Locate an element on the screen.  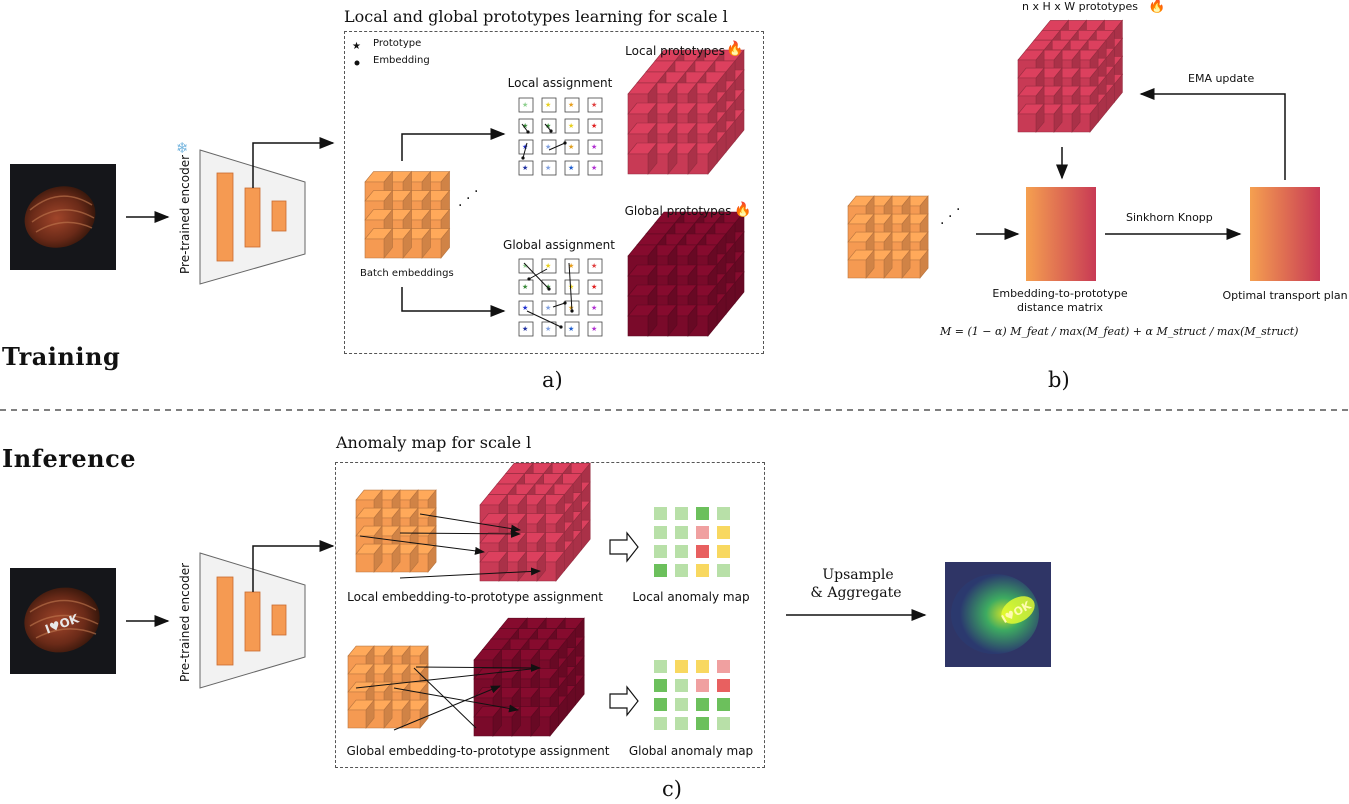
distance-matrix-label-1: Embedding-to-prototype is located at coordinates (1060, 293).